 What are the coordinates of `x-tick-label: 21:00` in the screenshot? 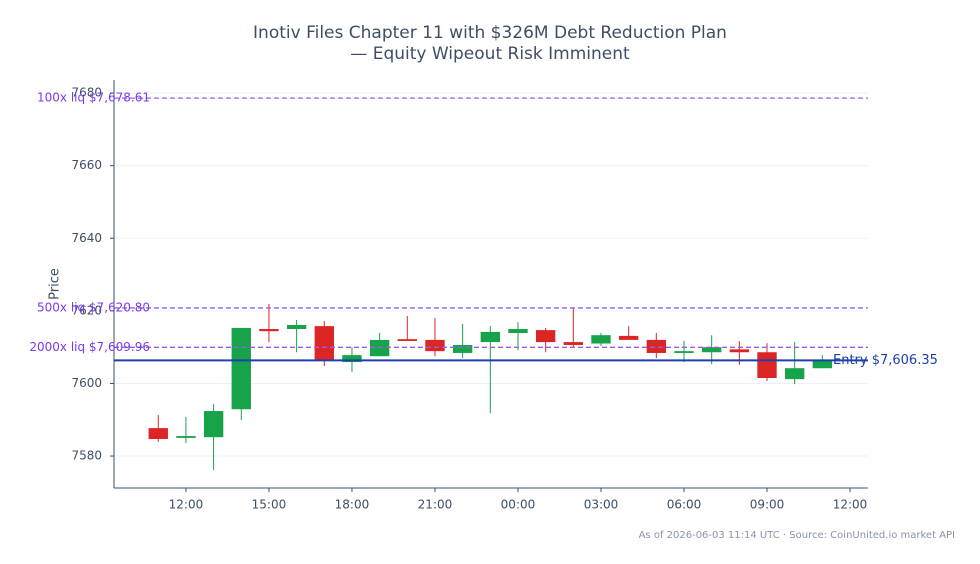 It's located at (435, 505).